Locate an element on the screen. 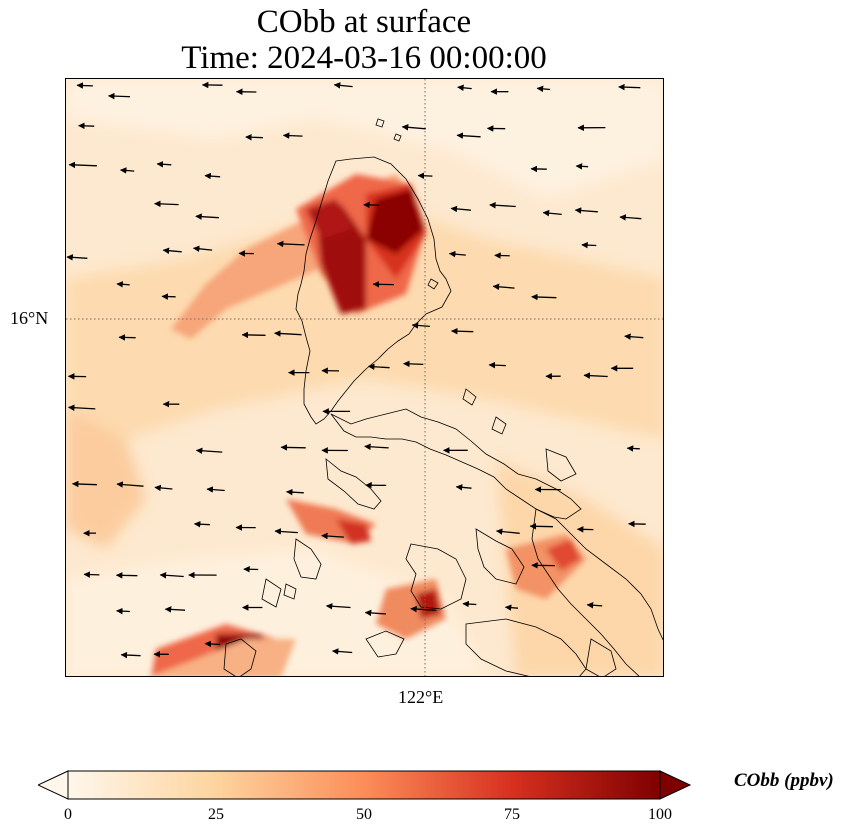 This screenshot has width=854, height=836. colorbar-tick-75: 75 is located at coordinates (512, 814).